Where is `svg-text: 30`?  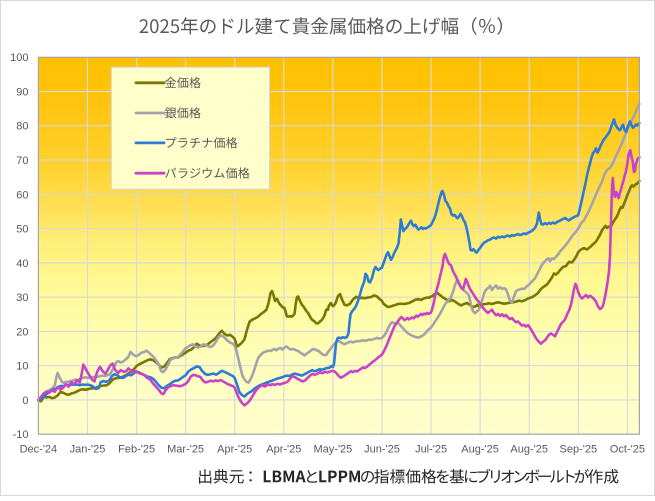 svg-text: 30 is located at coordinates (22, 298).